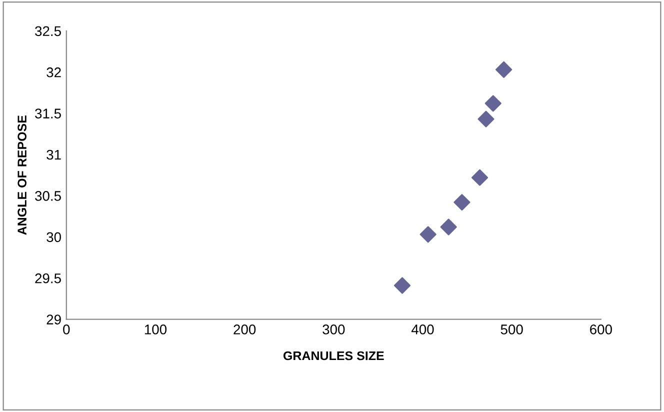  What do you see at coordinates (66, 329) in the screenshot?
I see `x-tick-label: 0` at bounding box center [66, 329].